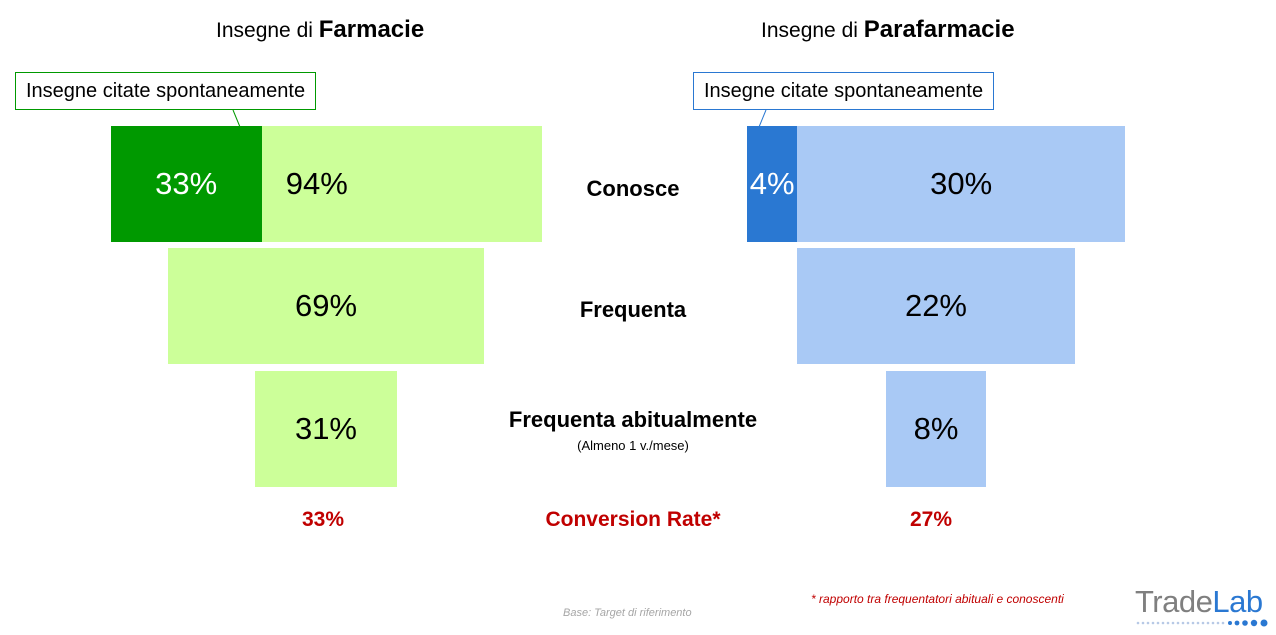 The width and height of the screenshot is (1276, 635). Describe the element at coordinates (1202, 623) in the screenshot. I see `logo-dots` at that location.